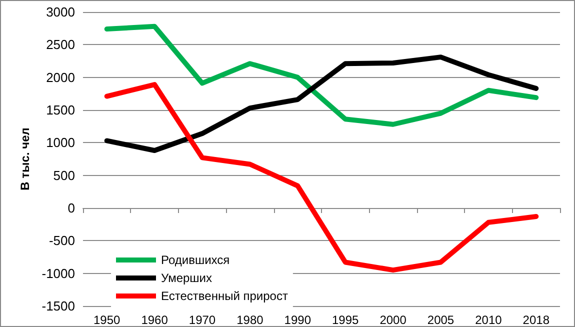 The width and height of the screenshot is (575, 327). I want to click on x-tick-label: 1950, so click(107, 320).